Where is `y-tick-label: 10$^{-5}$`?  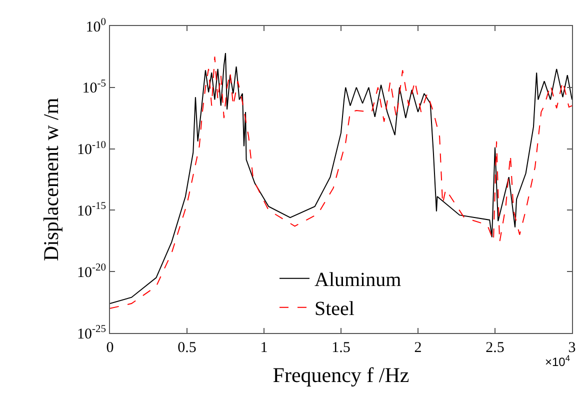 y-tick-label: 10$^{-5}$ is located at coordinates (94, 87).